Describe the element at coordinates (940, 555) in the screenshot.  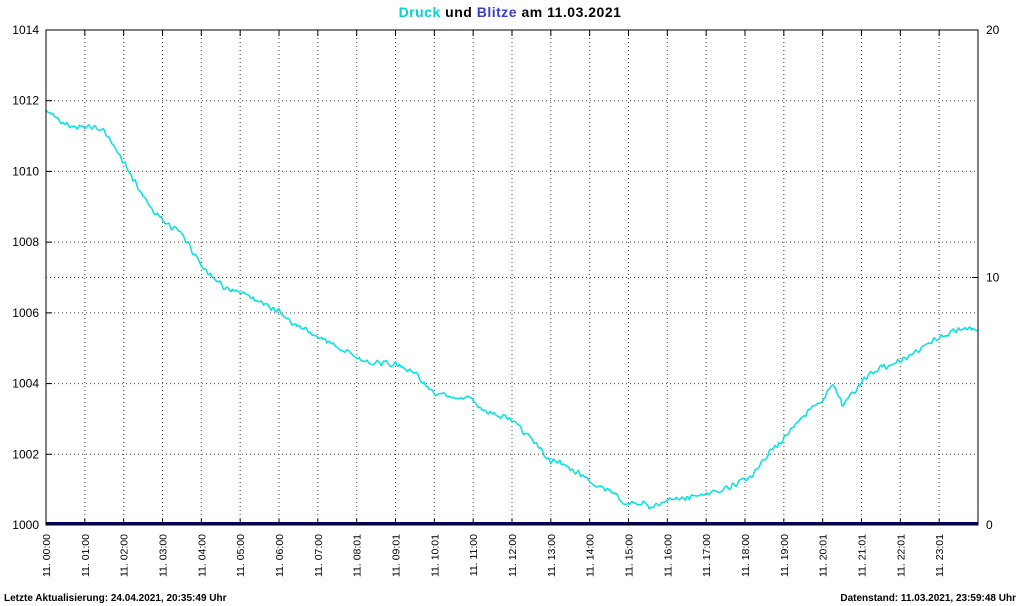
I see `x-tick-label: 11. 23:01` at that location.